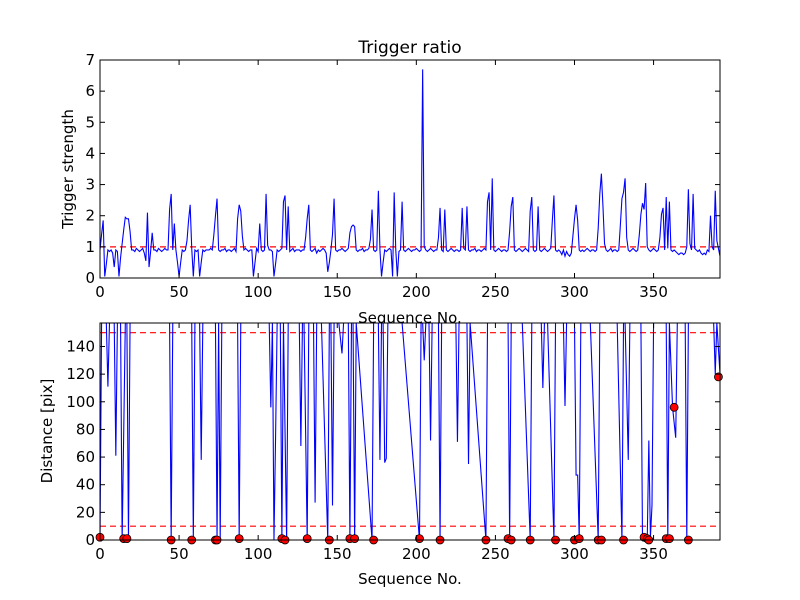 The width and height of the screenshot is (800, 600). What do you see at coordinates (90, 122) in the screenshot?
I see `y-tick-label: 5` at bounding box center [90, 122].